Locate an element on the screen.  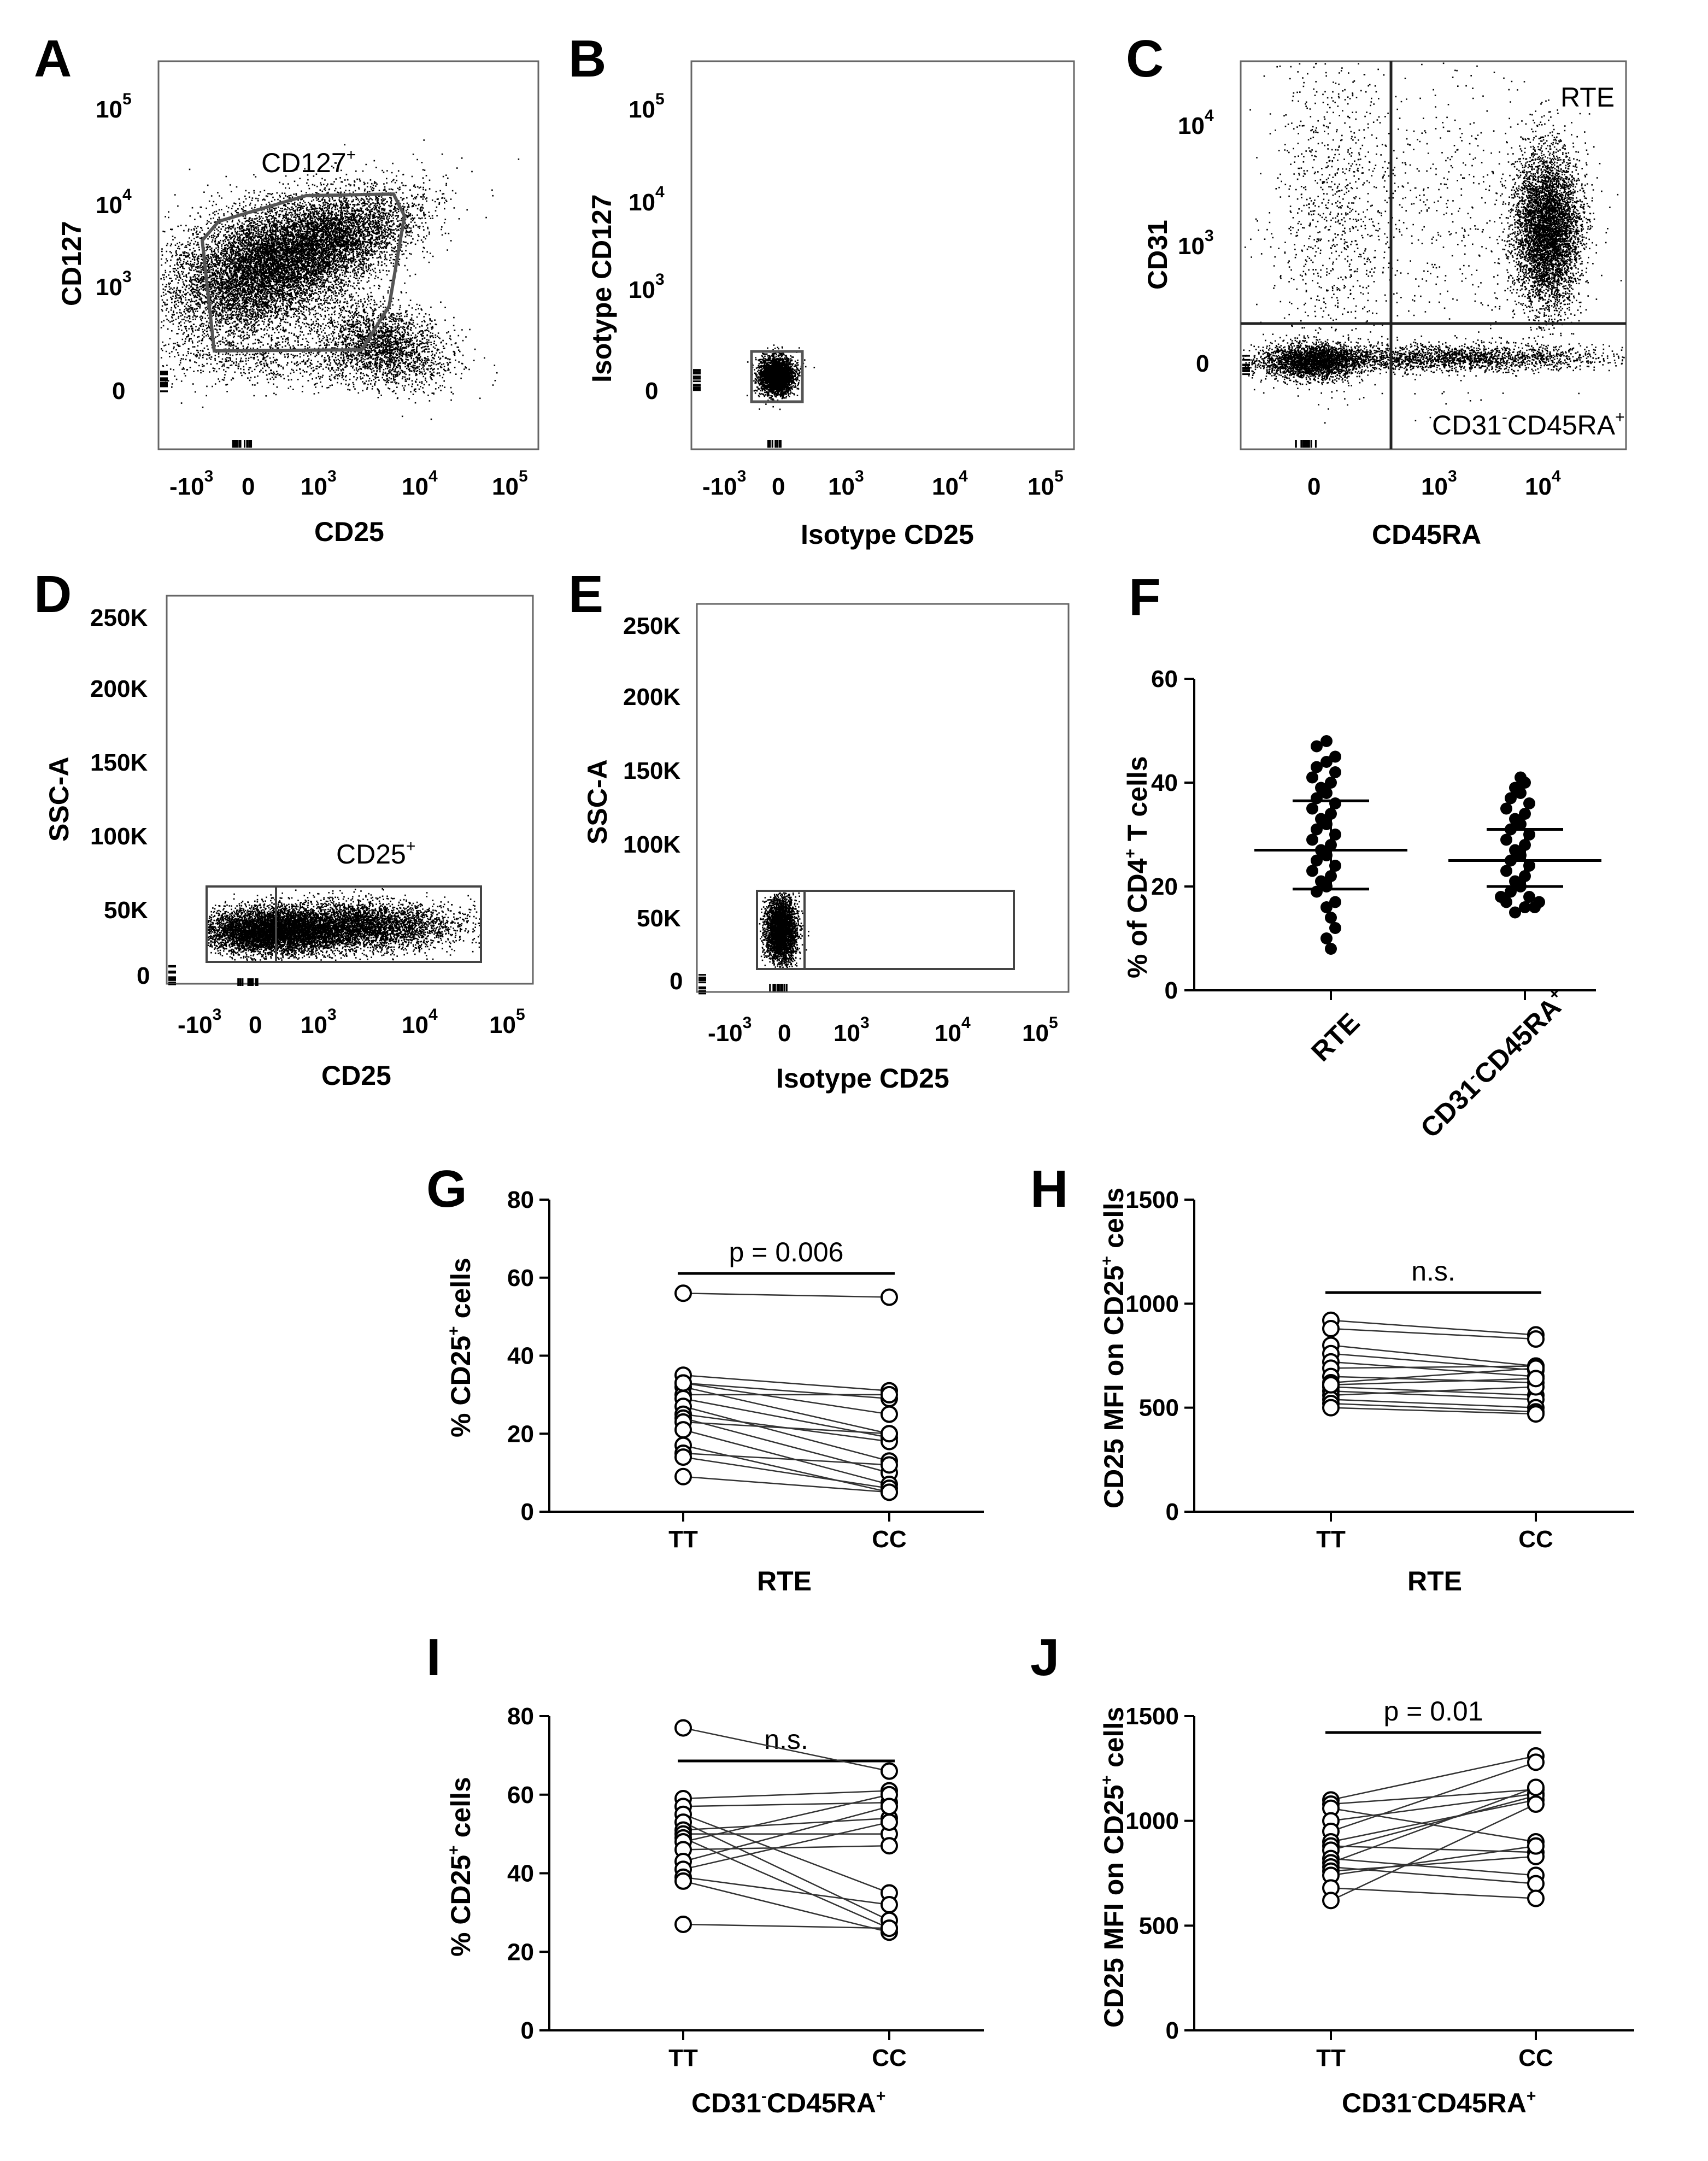
plot-frame-b is located at coordinates (883, 255).